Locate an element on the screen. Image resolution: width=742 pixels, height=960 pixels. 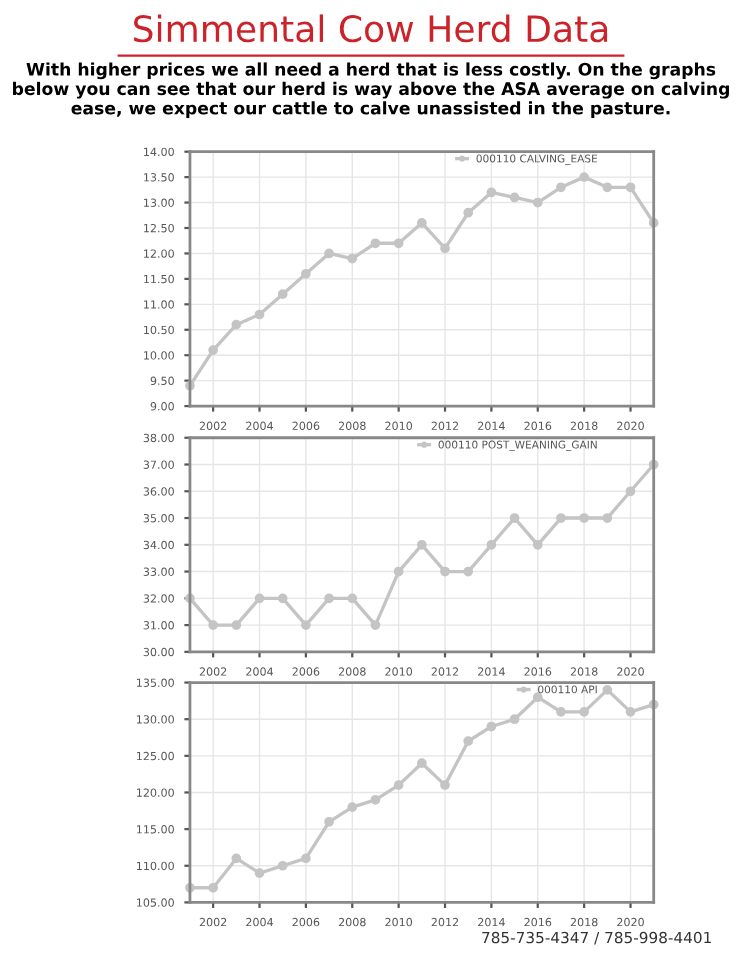
chart-subtitle: With higher prices we all need a herd that is less costly. On the graphs below you can see that our herd is way above the ASA average on calving ease, we expect our cattle to calve unassisted in the pasture. is located at coordinates (371, 90).